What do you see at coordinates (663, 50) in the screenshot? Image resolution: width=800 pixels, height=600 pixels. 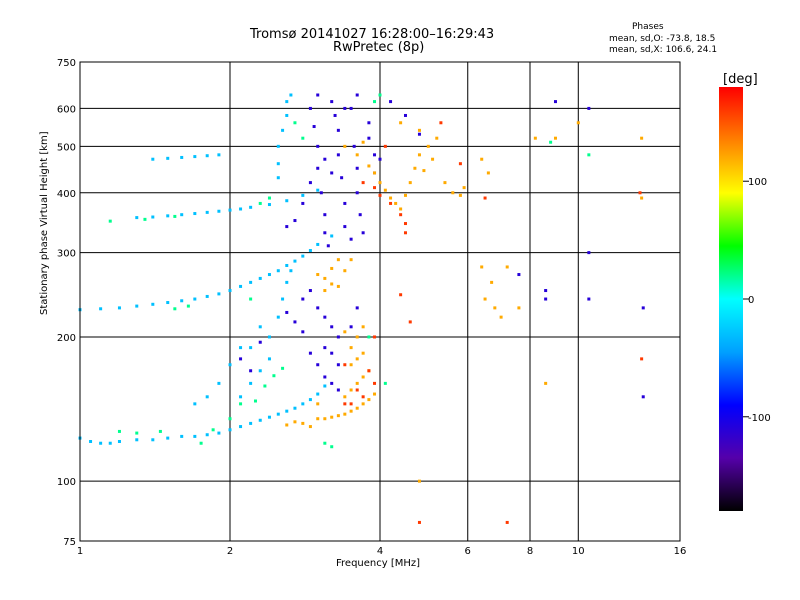 I see `phases-x-stats: mean, sd,X: 106.6, 24.1` at bounding box center [663, 50].